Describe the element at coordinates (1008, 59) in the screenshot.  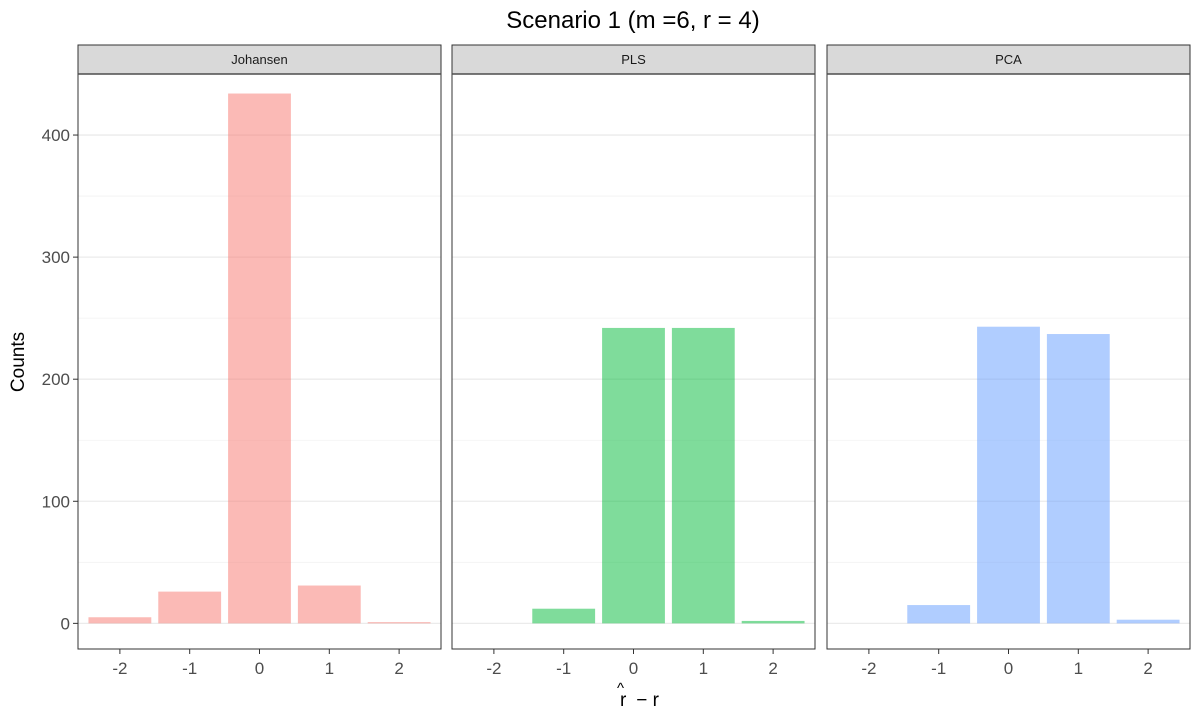
I see `facet-strip-label: PCA` at that location.